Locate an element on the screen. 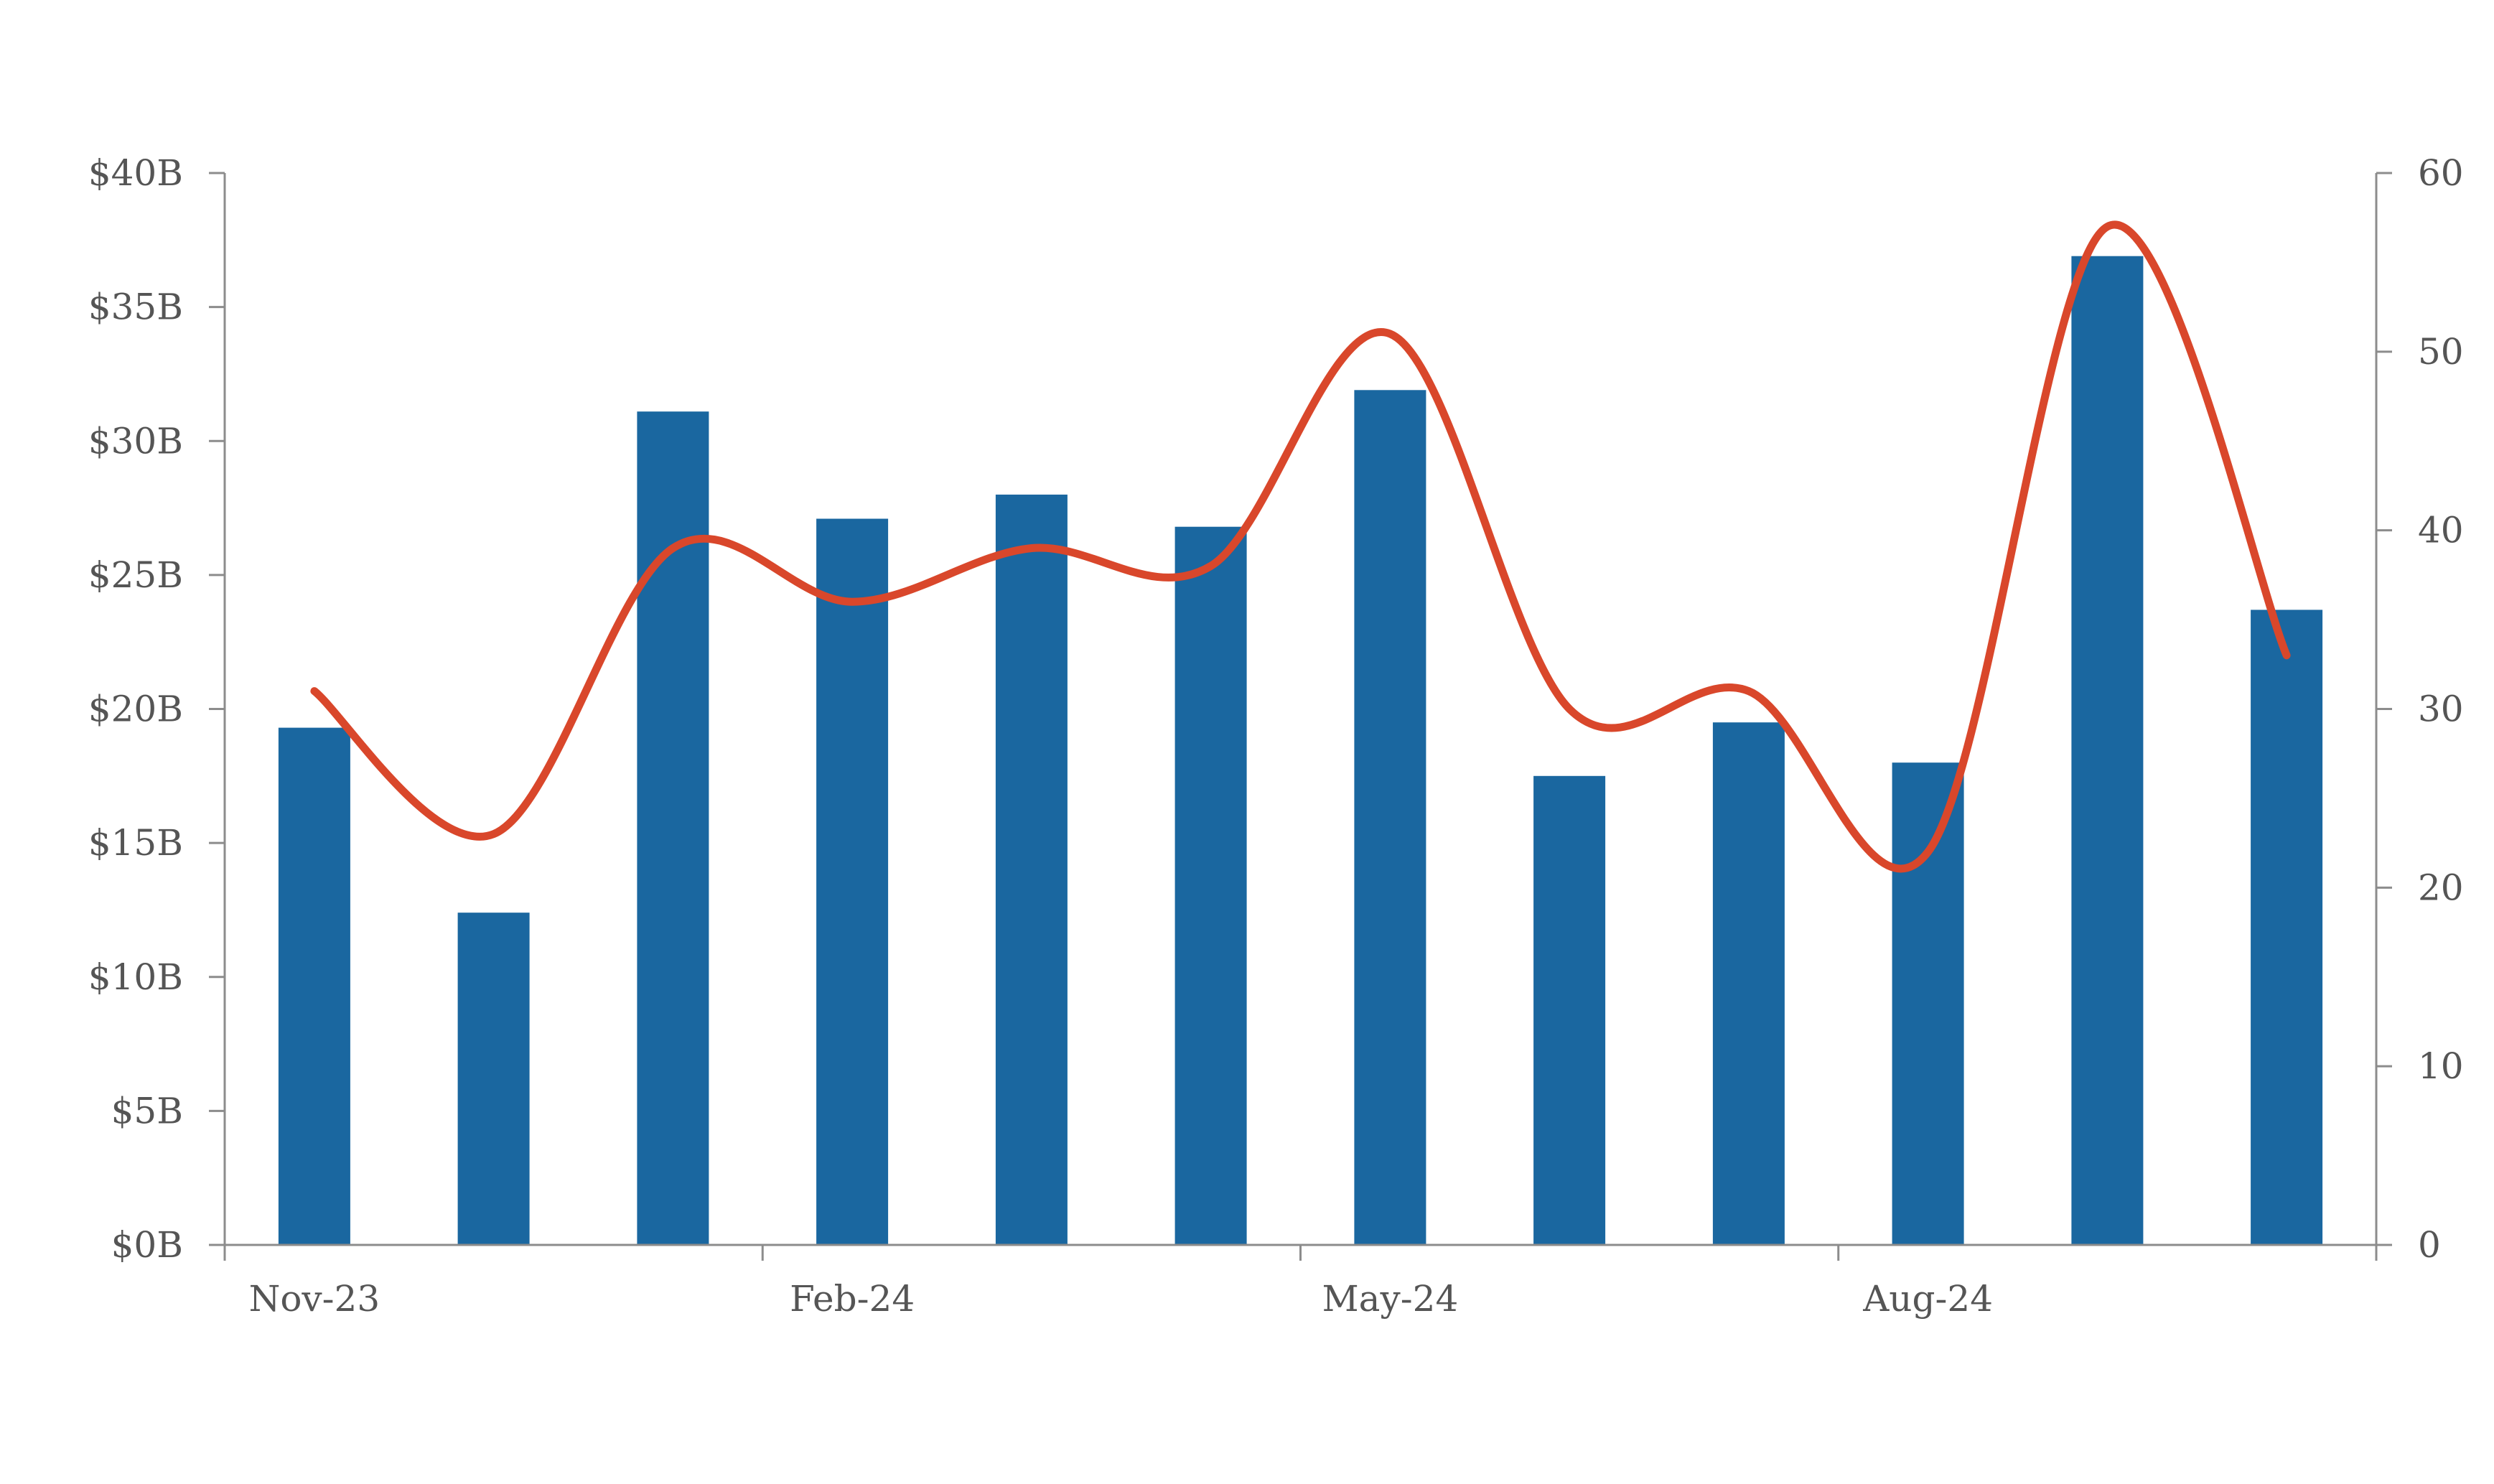 This screenshot has height=1484, width=2494. left-tick-label: $40B is located at coordinates (135, 173).